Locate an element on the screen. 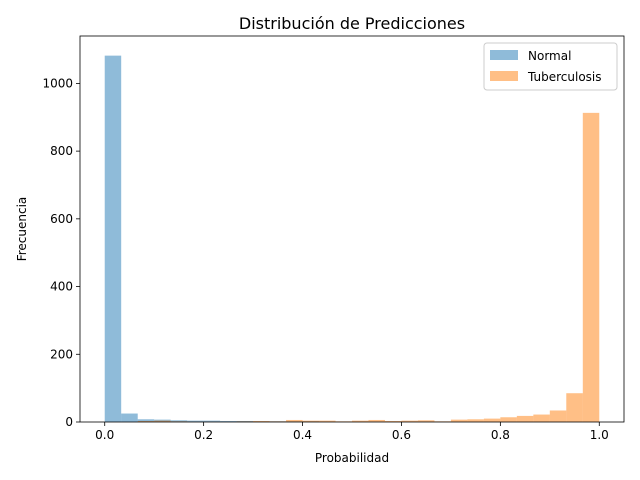  x-tick-label: 0.2 is located at coordinates (203, 435).